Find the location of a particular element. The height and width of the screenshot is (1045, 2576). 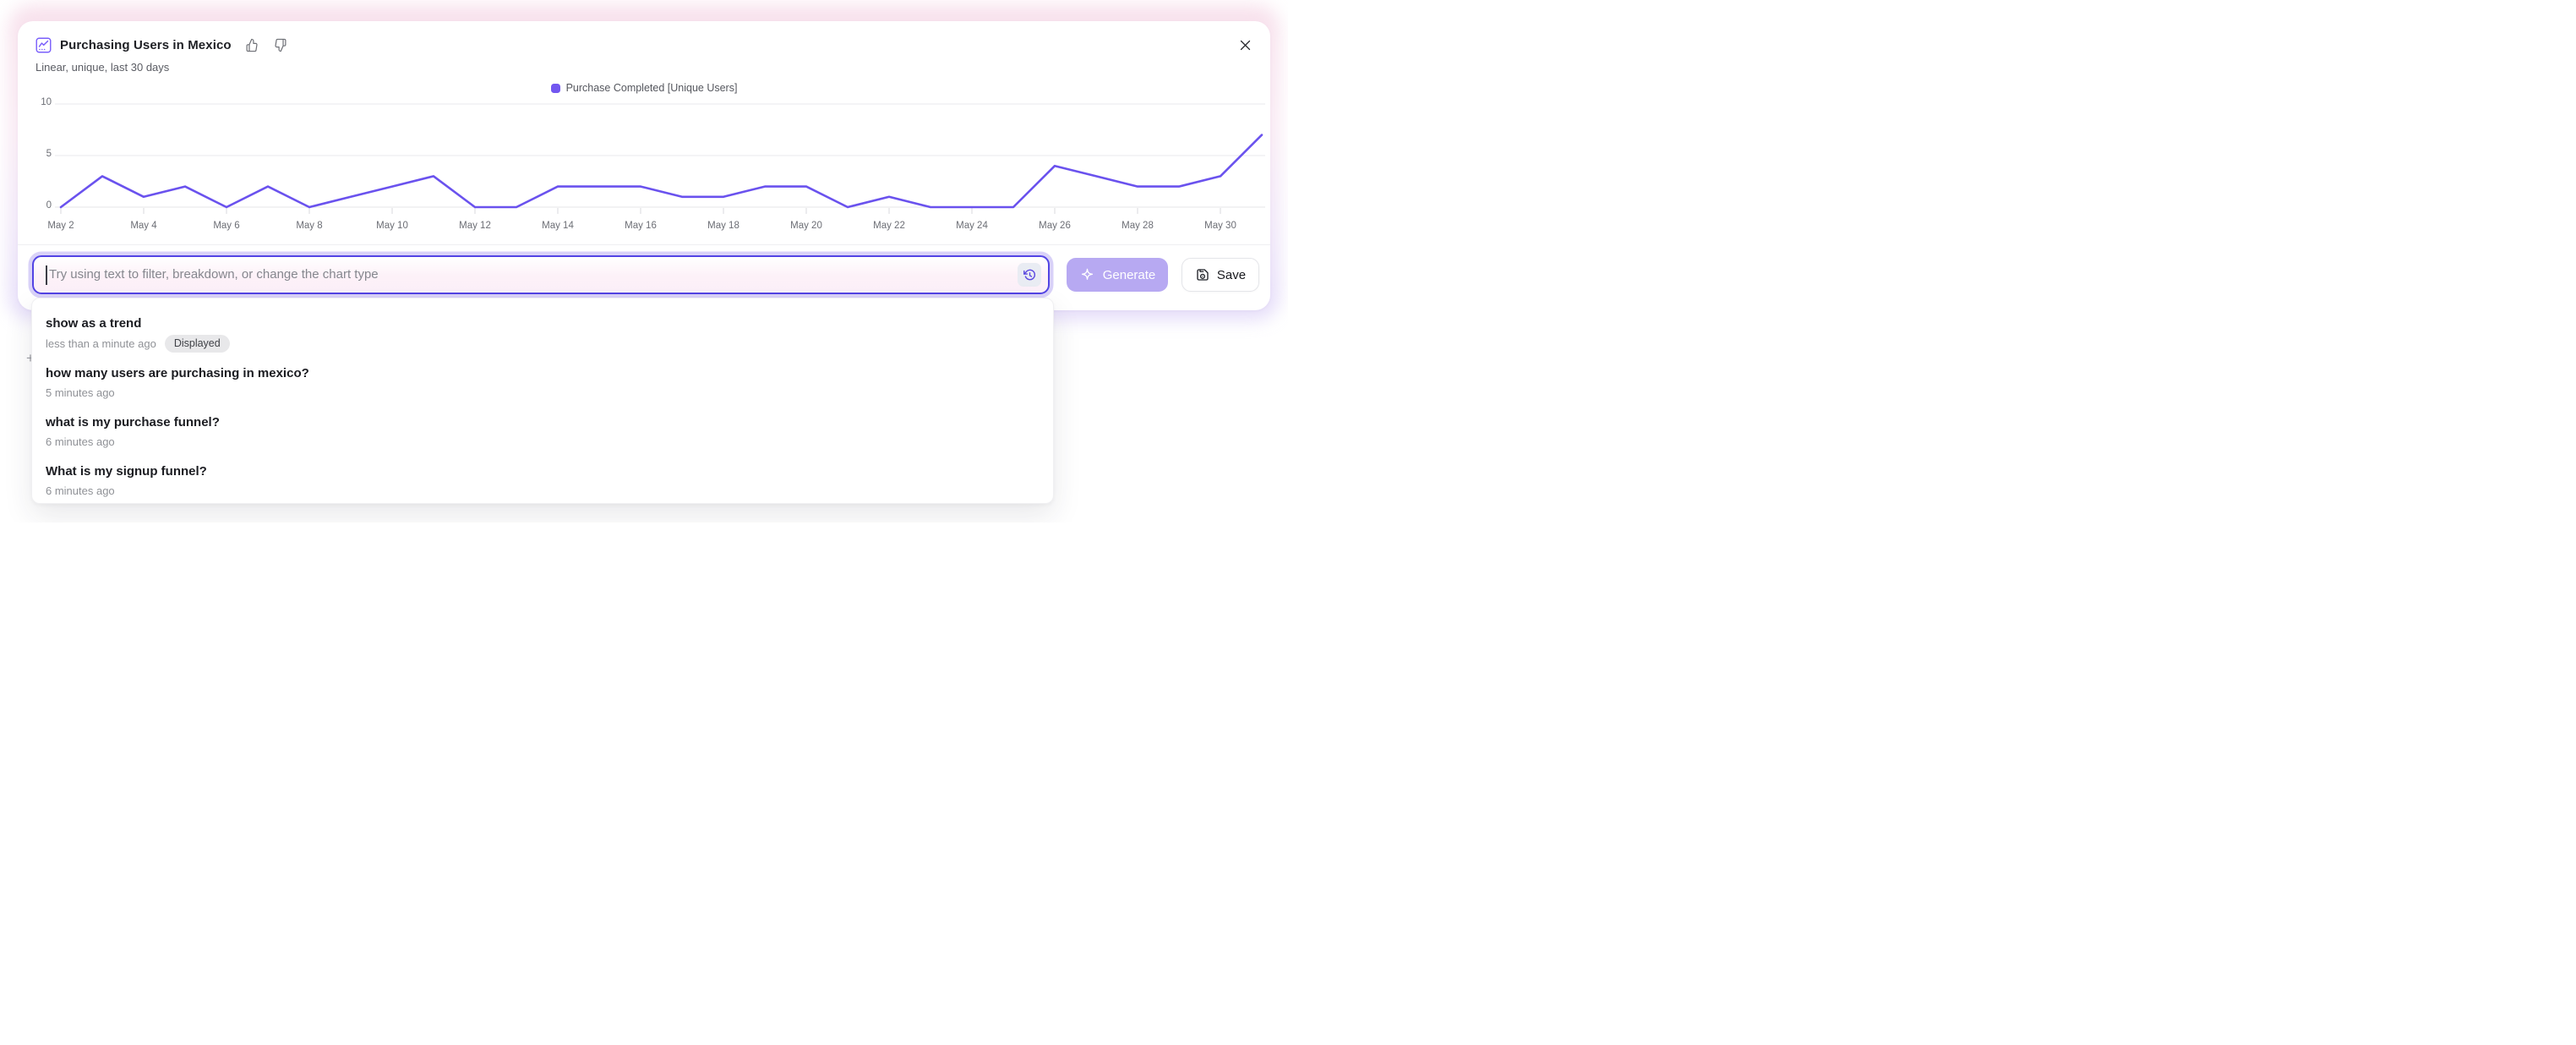

close-button is located at coordinates (1244, 45).